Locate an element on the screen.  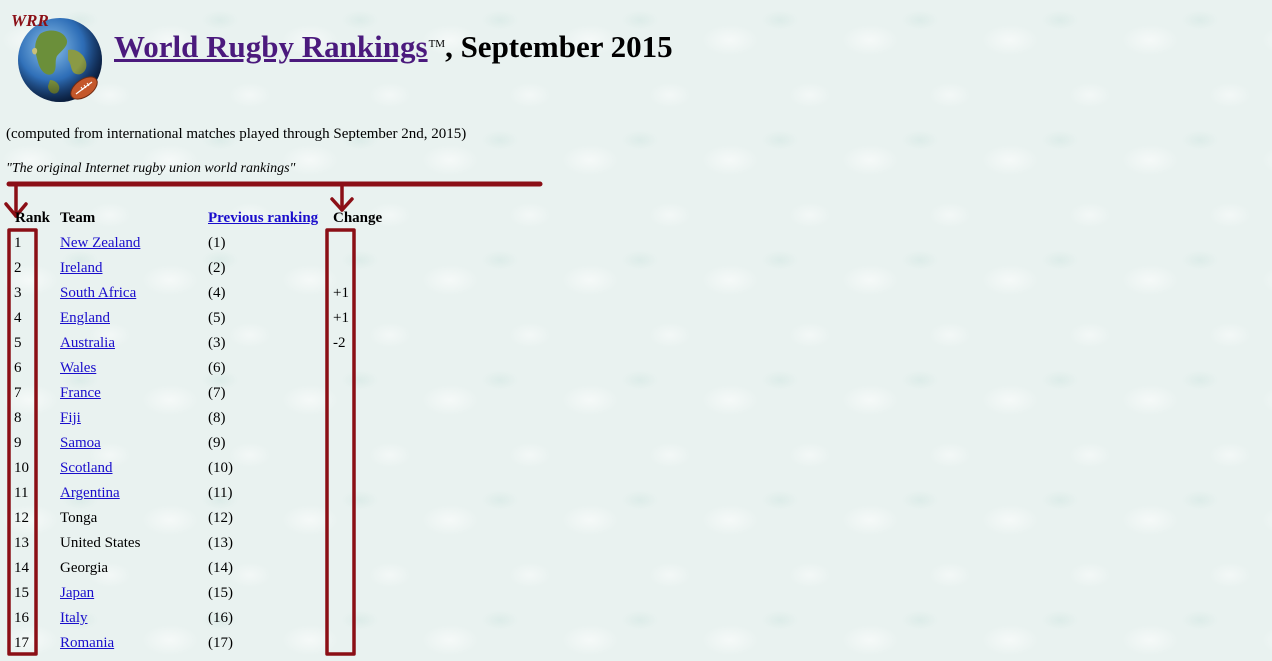
table-row: 5 Australia (3) -2 is located at coordinates (200, 343).